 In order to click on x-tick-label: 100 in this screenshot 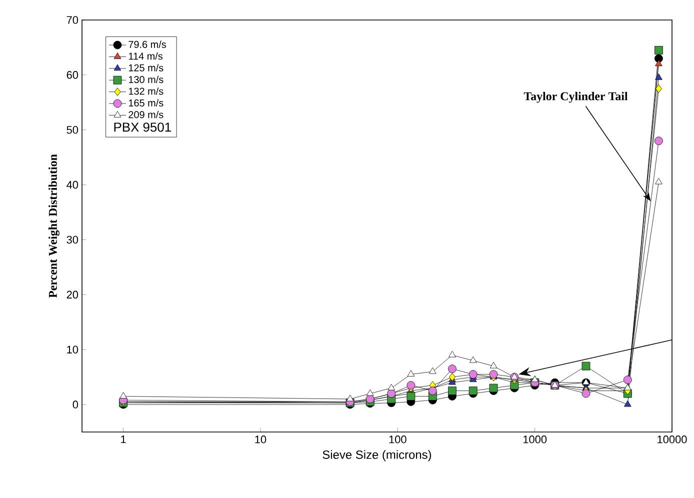, I will do `click(397, 440)`.